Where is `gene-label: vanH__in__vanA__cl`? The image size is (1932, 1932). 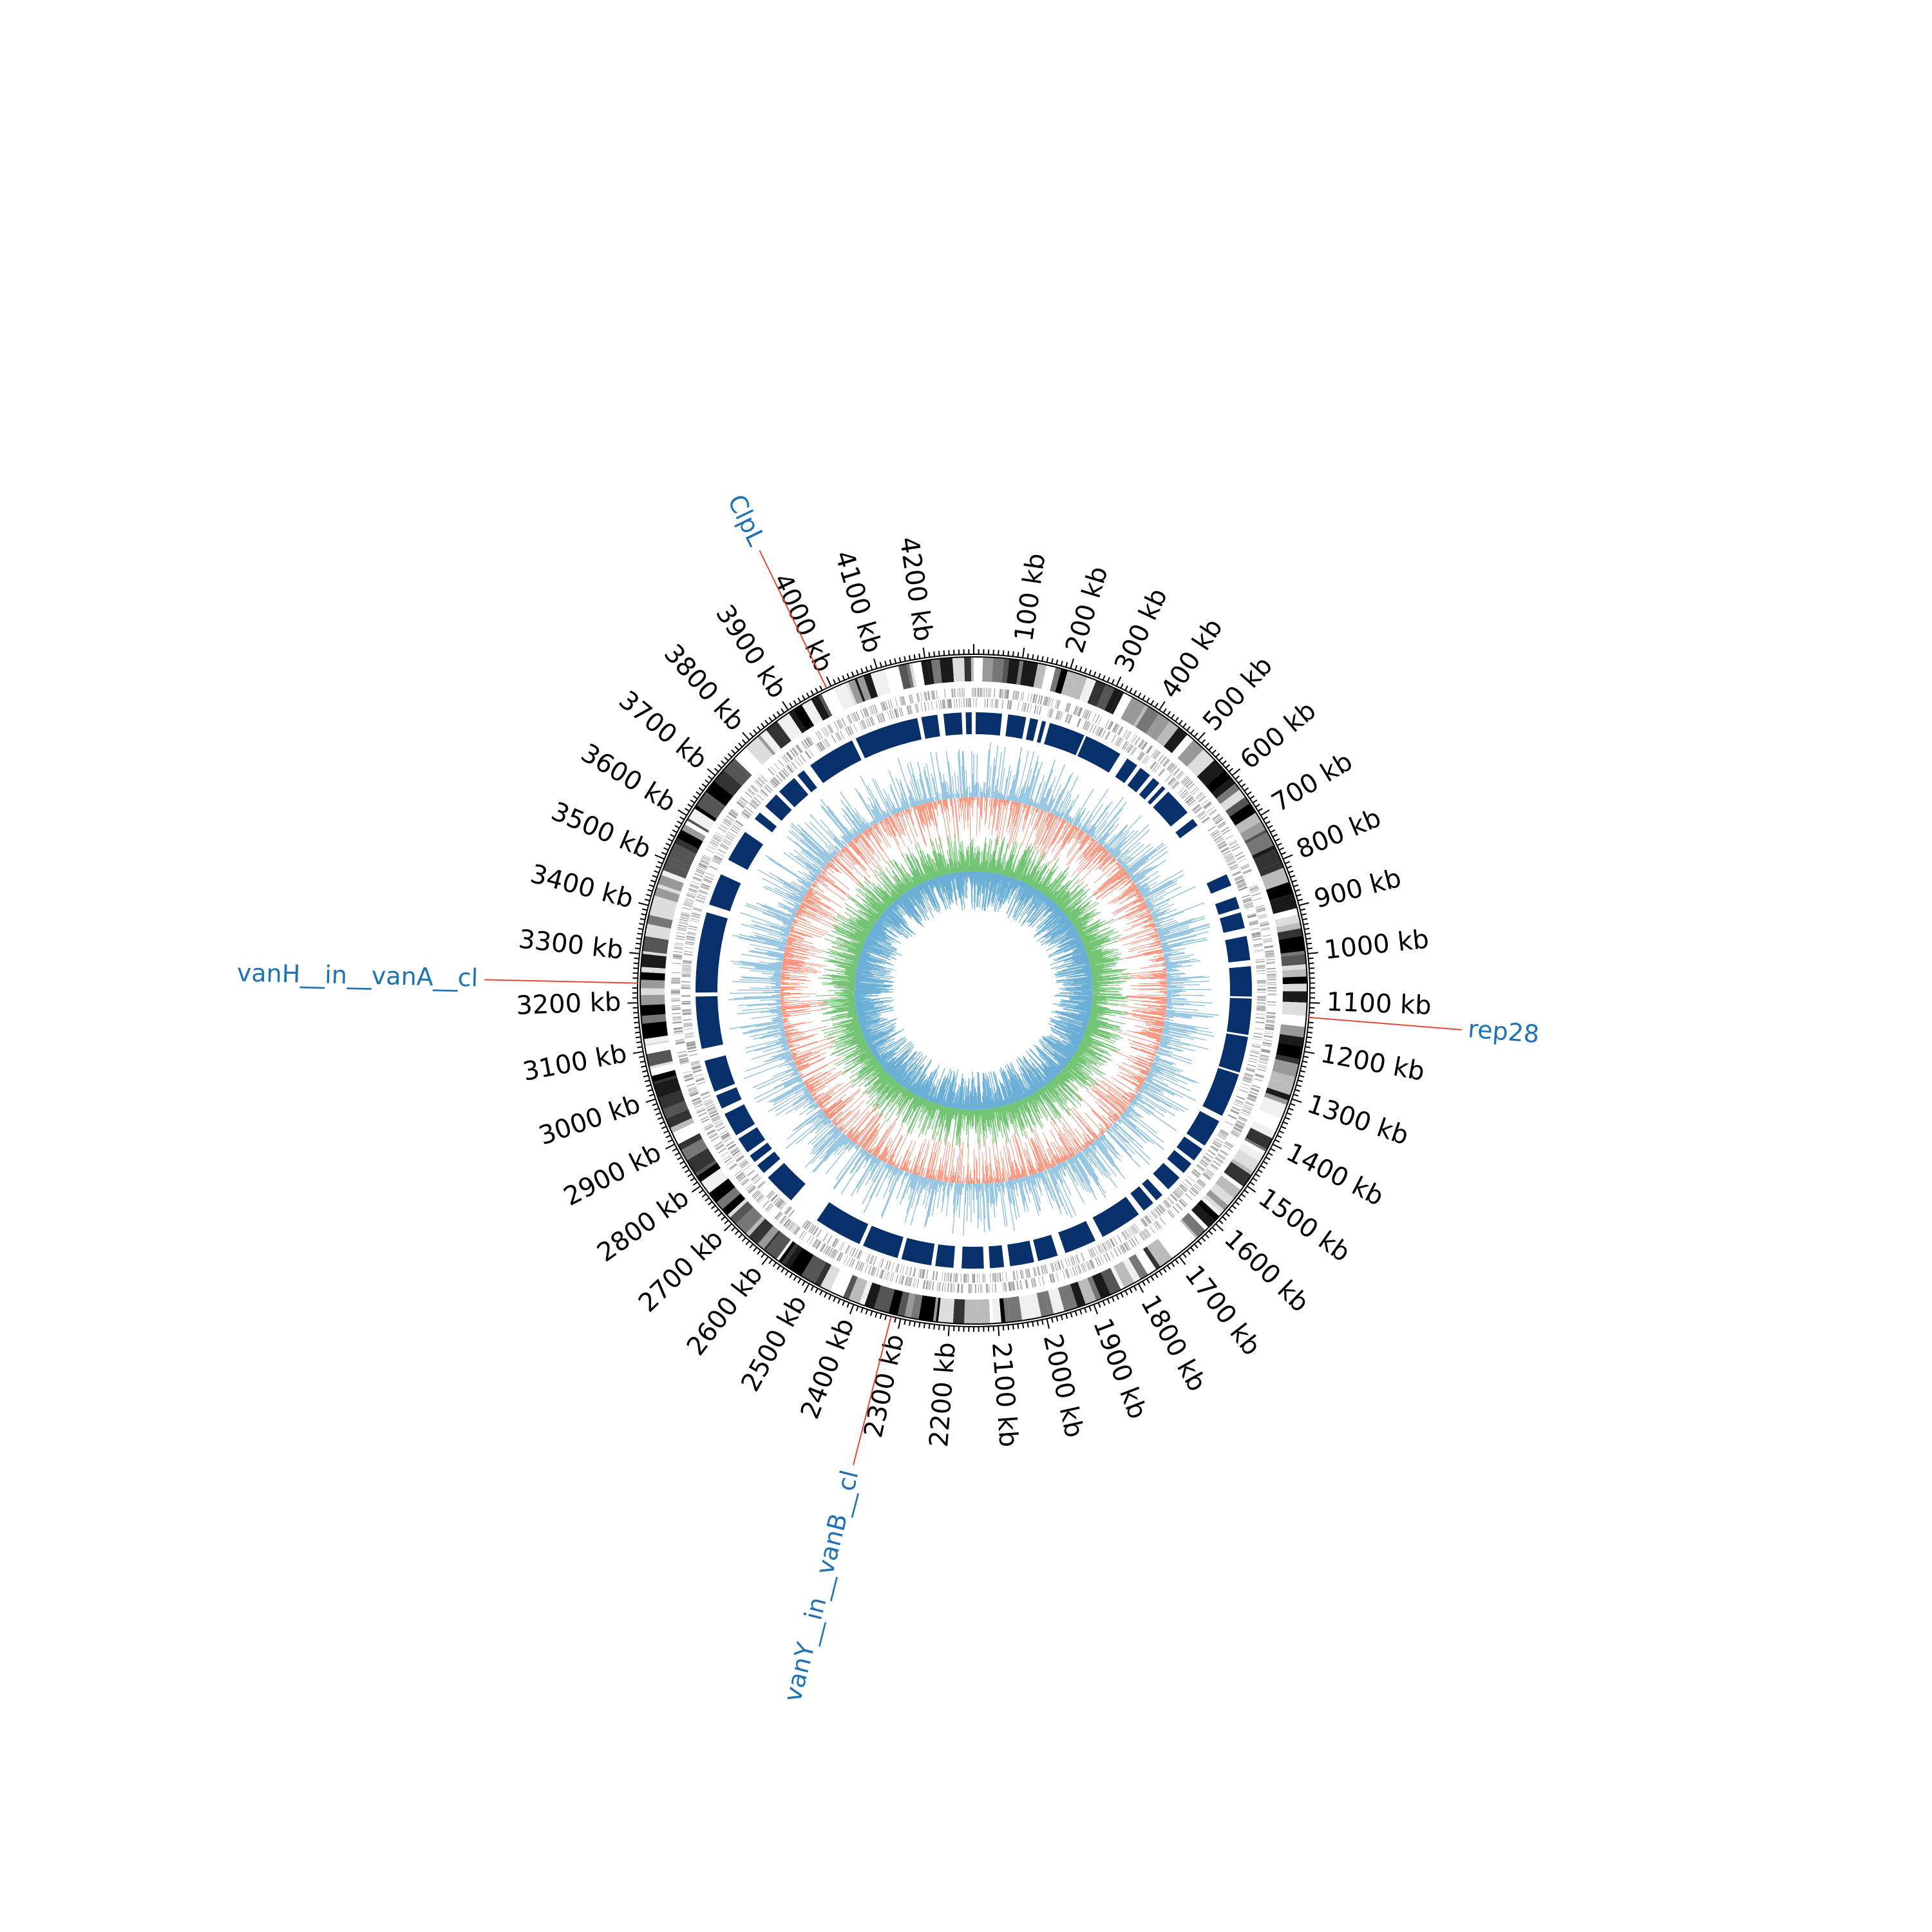
gene-label: vanH__in__vanA__cl is located at coordinates (357, 975).